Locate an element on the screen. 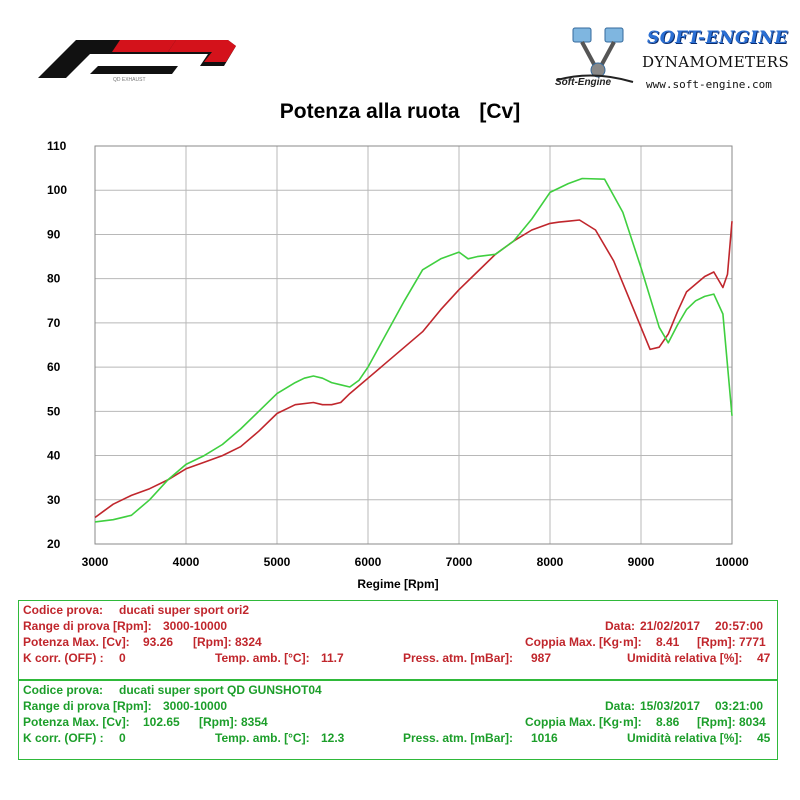 This screenshot has width=800, height=800. run2-torque-value: 8.86 is located at coordinates (668, 722).